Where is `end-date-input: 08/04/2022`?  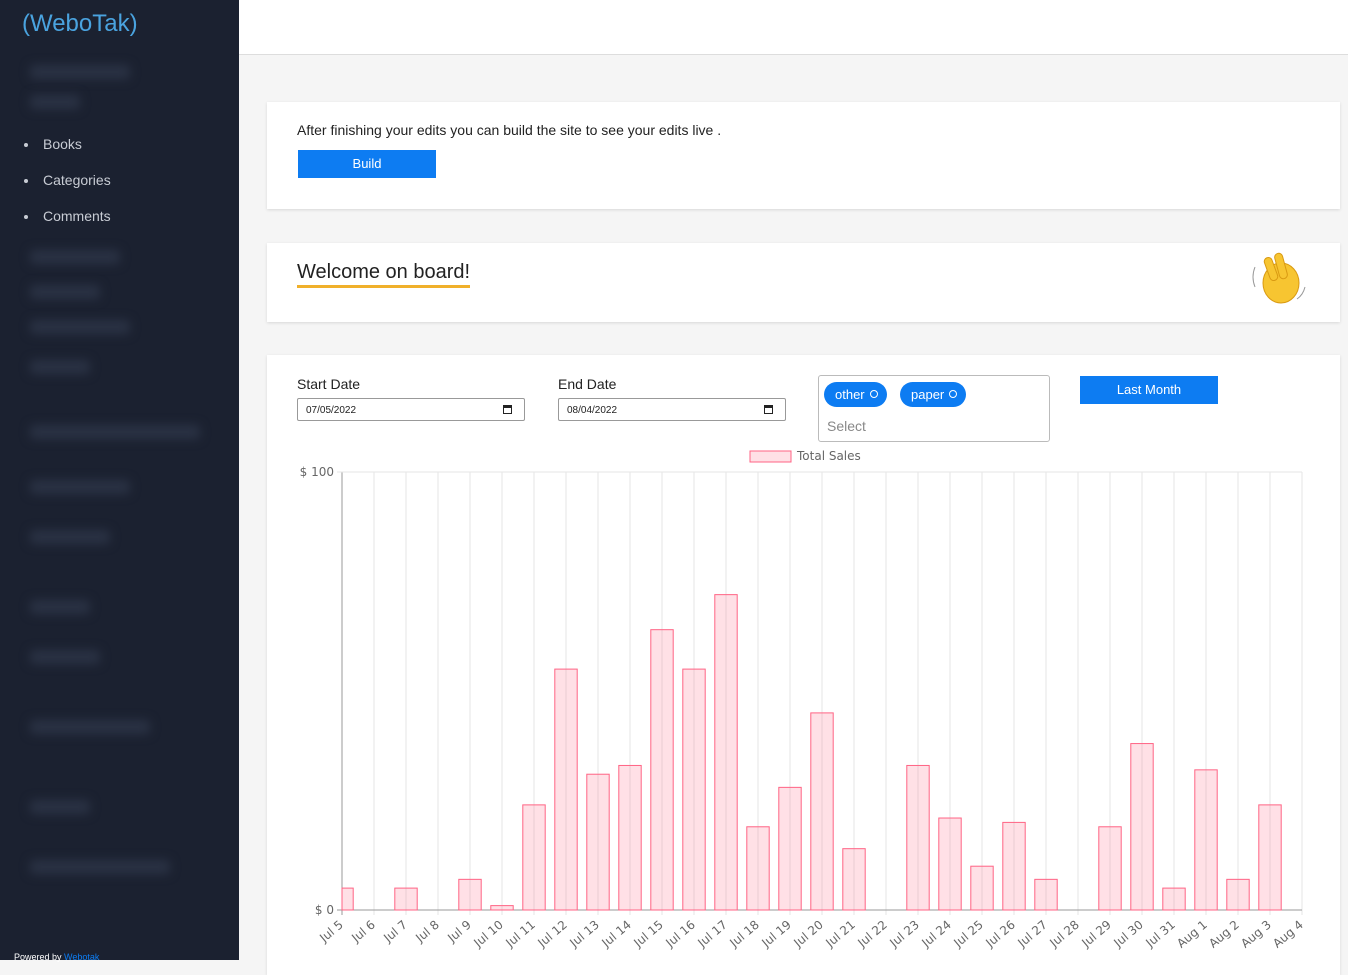 end-date-input: 08/04/2022 is located at coordinates (672, 409).